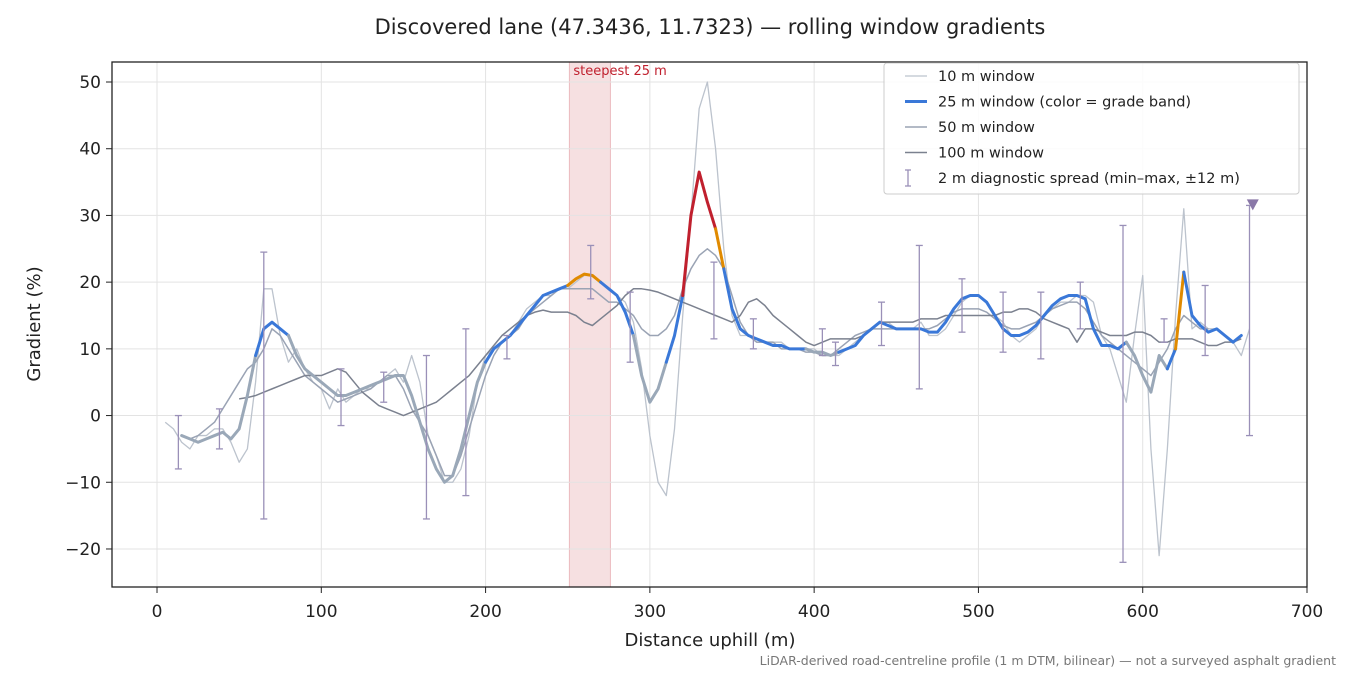 The image size is (1350, 675). What do you see at coordinates (157, 612) in the screenshot?
I see `x-tick-label: 0` at bounding box center [157, 612].